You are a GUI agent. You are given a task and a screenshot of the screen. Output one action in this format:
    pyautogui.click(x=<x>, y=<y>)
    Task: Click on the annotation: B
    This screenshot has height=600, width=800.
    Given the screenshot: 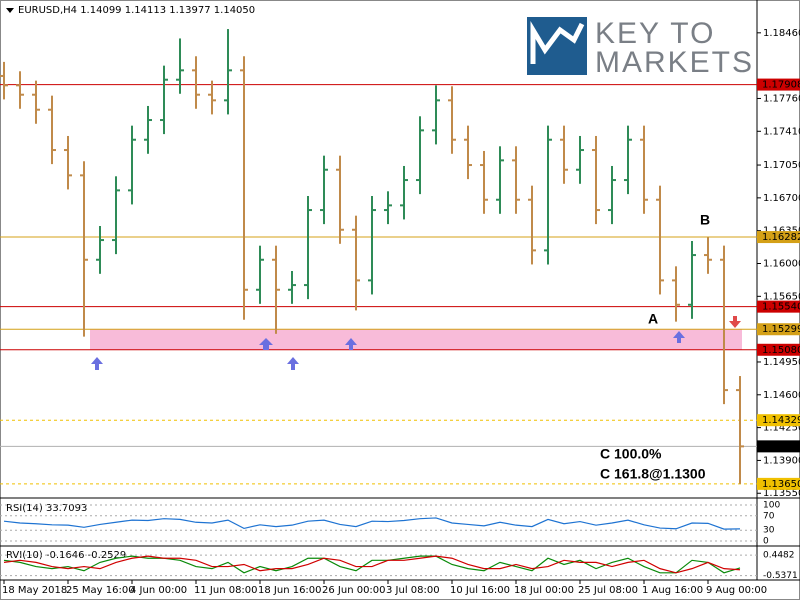 What is the action you would take?
    pyautogui.click(x=705, y=220)
    